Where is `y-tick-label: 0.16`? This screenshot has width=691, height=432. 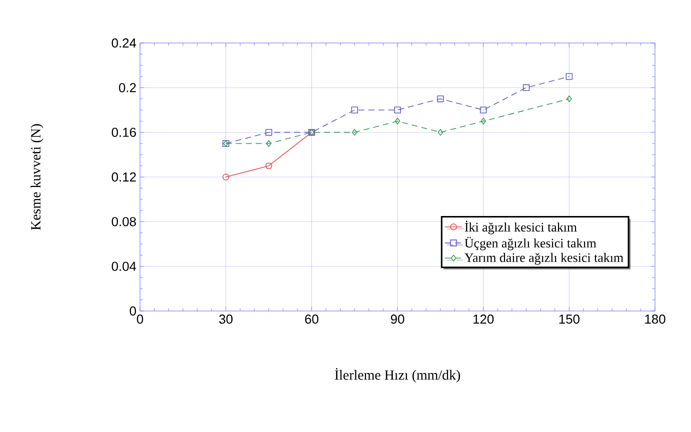
y-tick-label: 0.16 is located at coordinates (124, 132).